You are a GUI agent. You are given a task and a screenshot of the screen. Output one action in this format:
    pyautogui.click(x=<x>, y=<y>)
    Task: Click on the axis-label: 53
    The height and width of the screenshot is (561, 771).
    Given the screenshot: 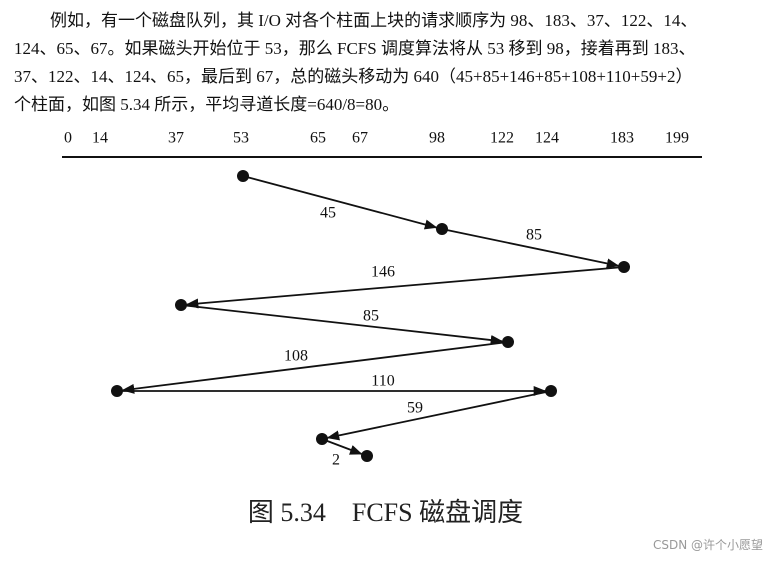 What is the action you would take?
    pyautogui.click(x=241, y=138)
    